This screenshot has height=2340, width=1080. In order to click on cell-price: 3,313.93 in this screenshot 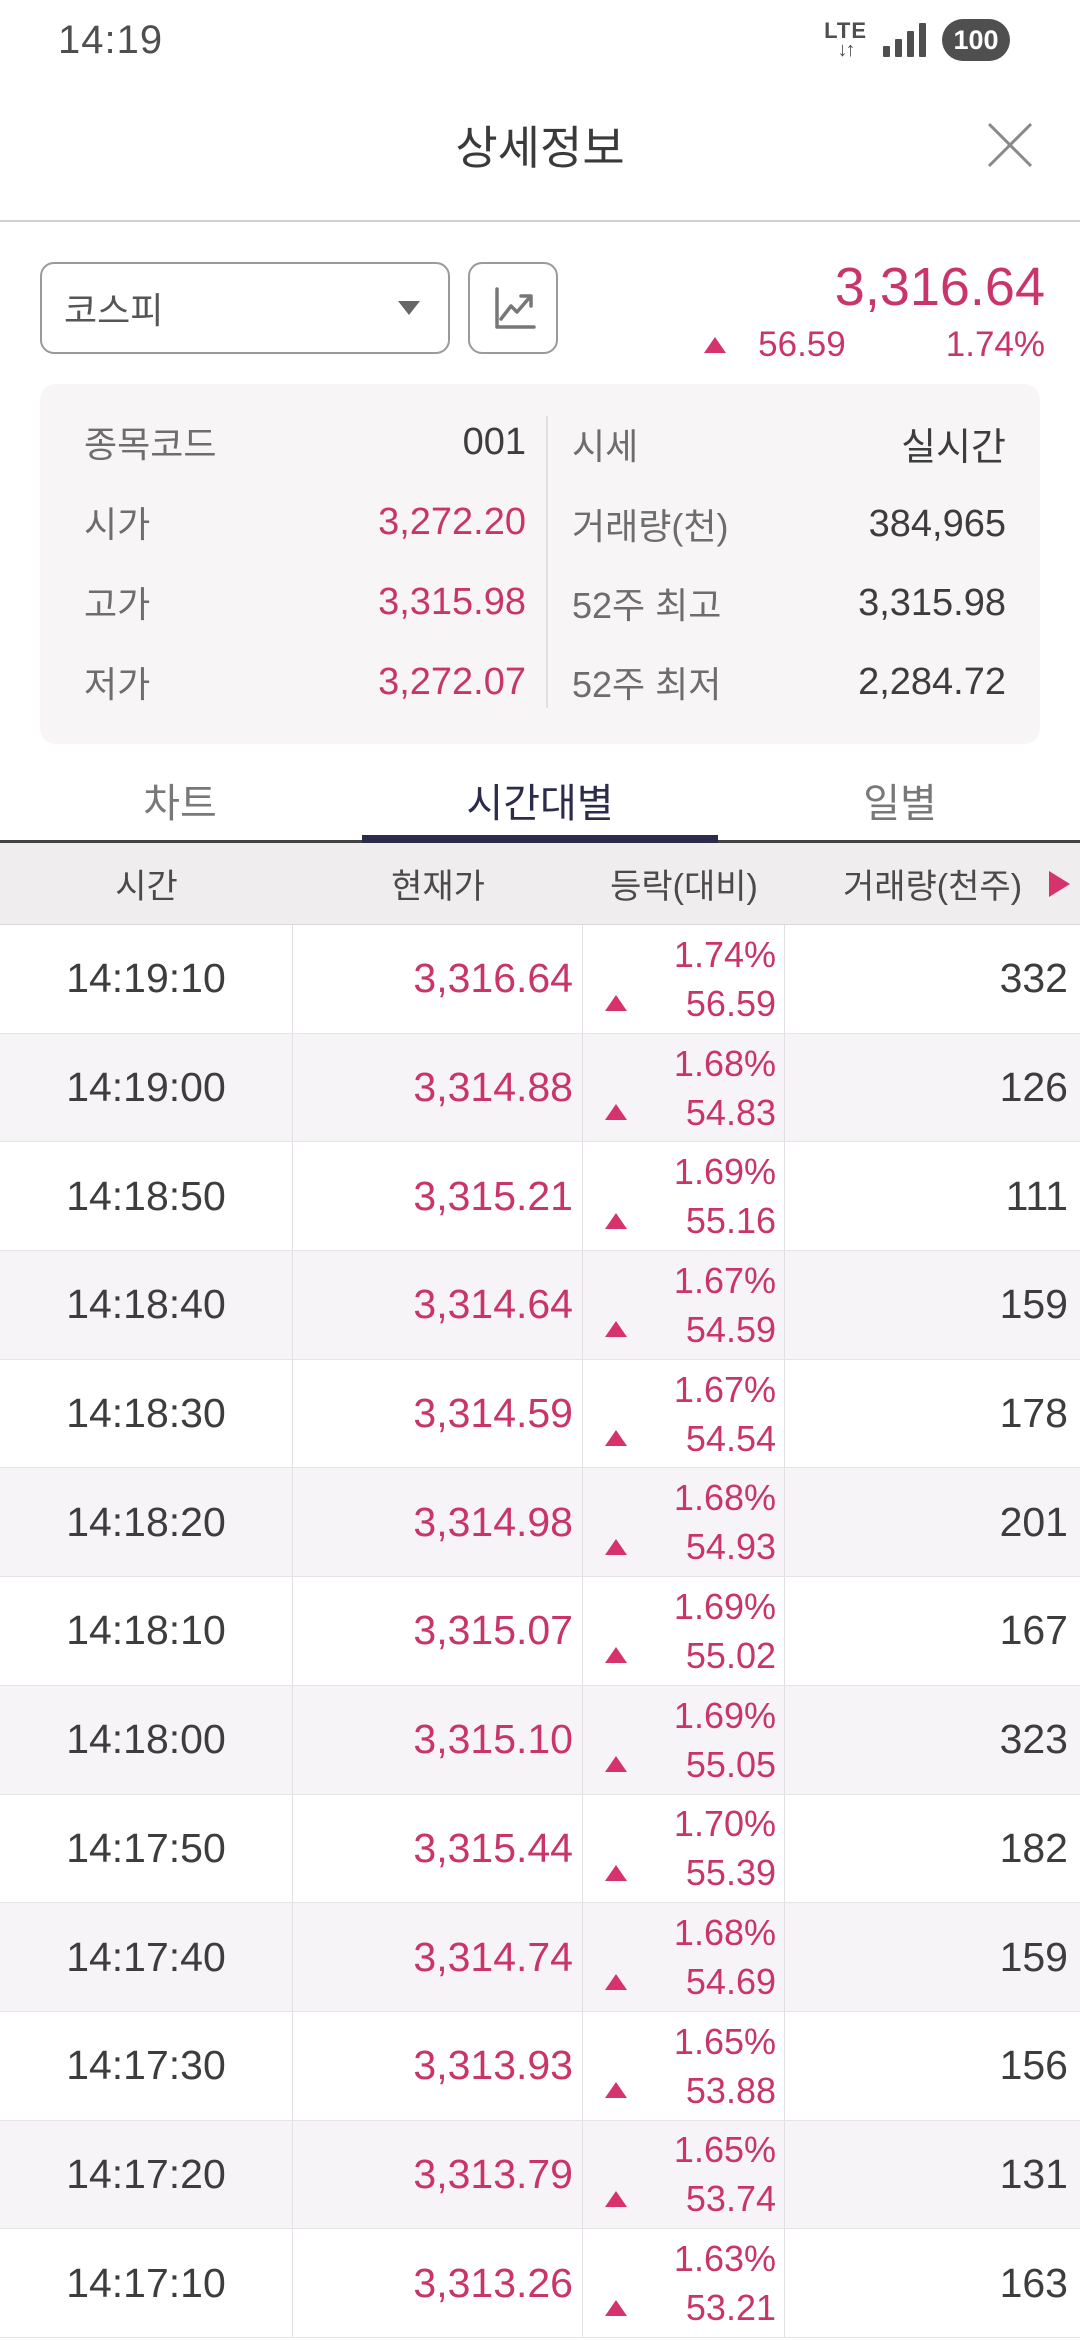, I will do `click(438, 2065)`.